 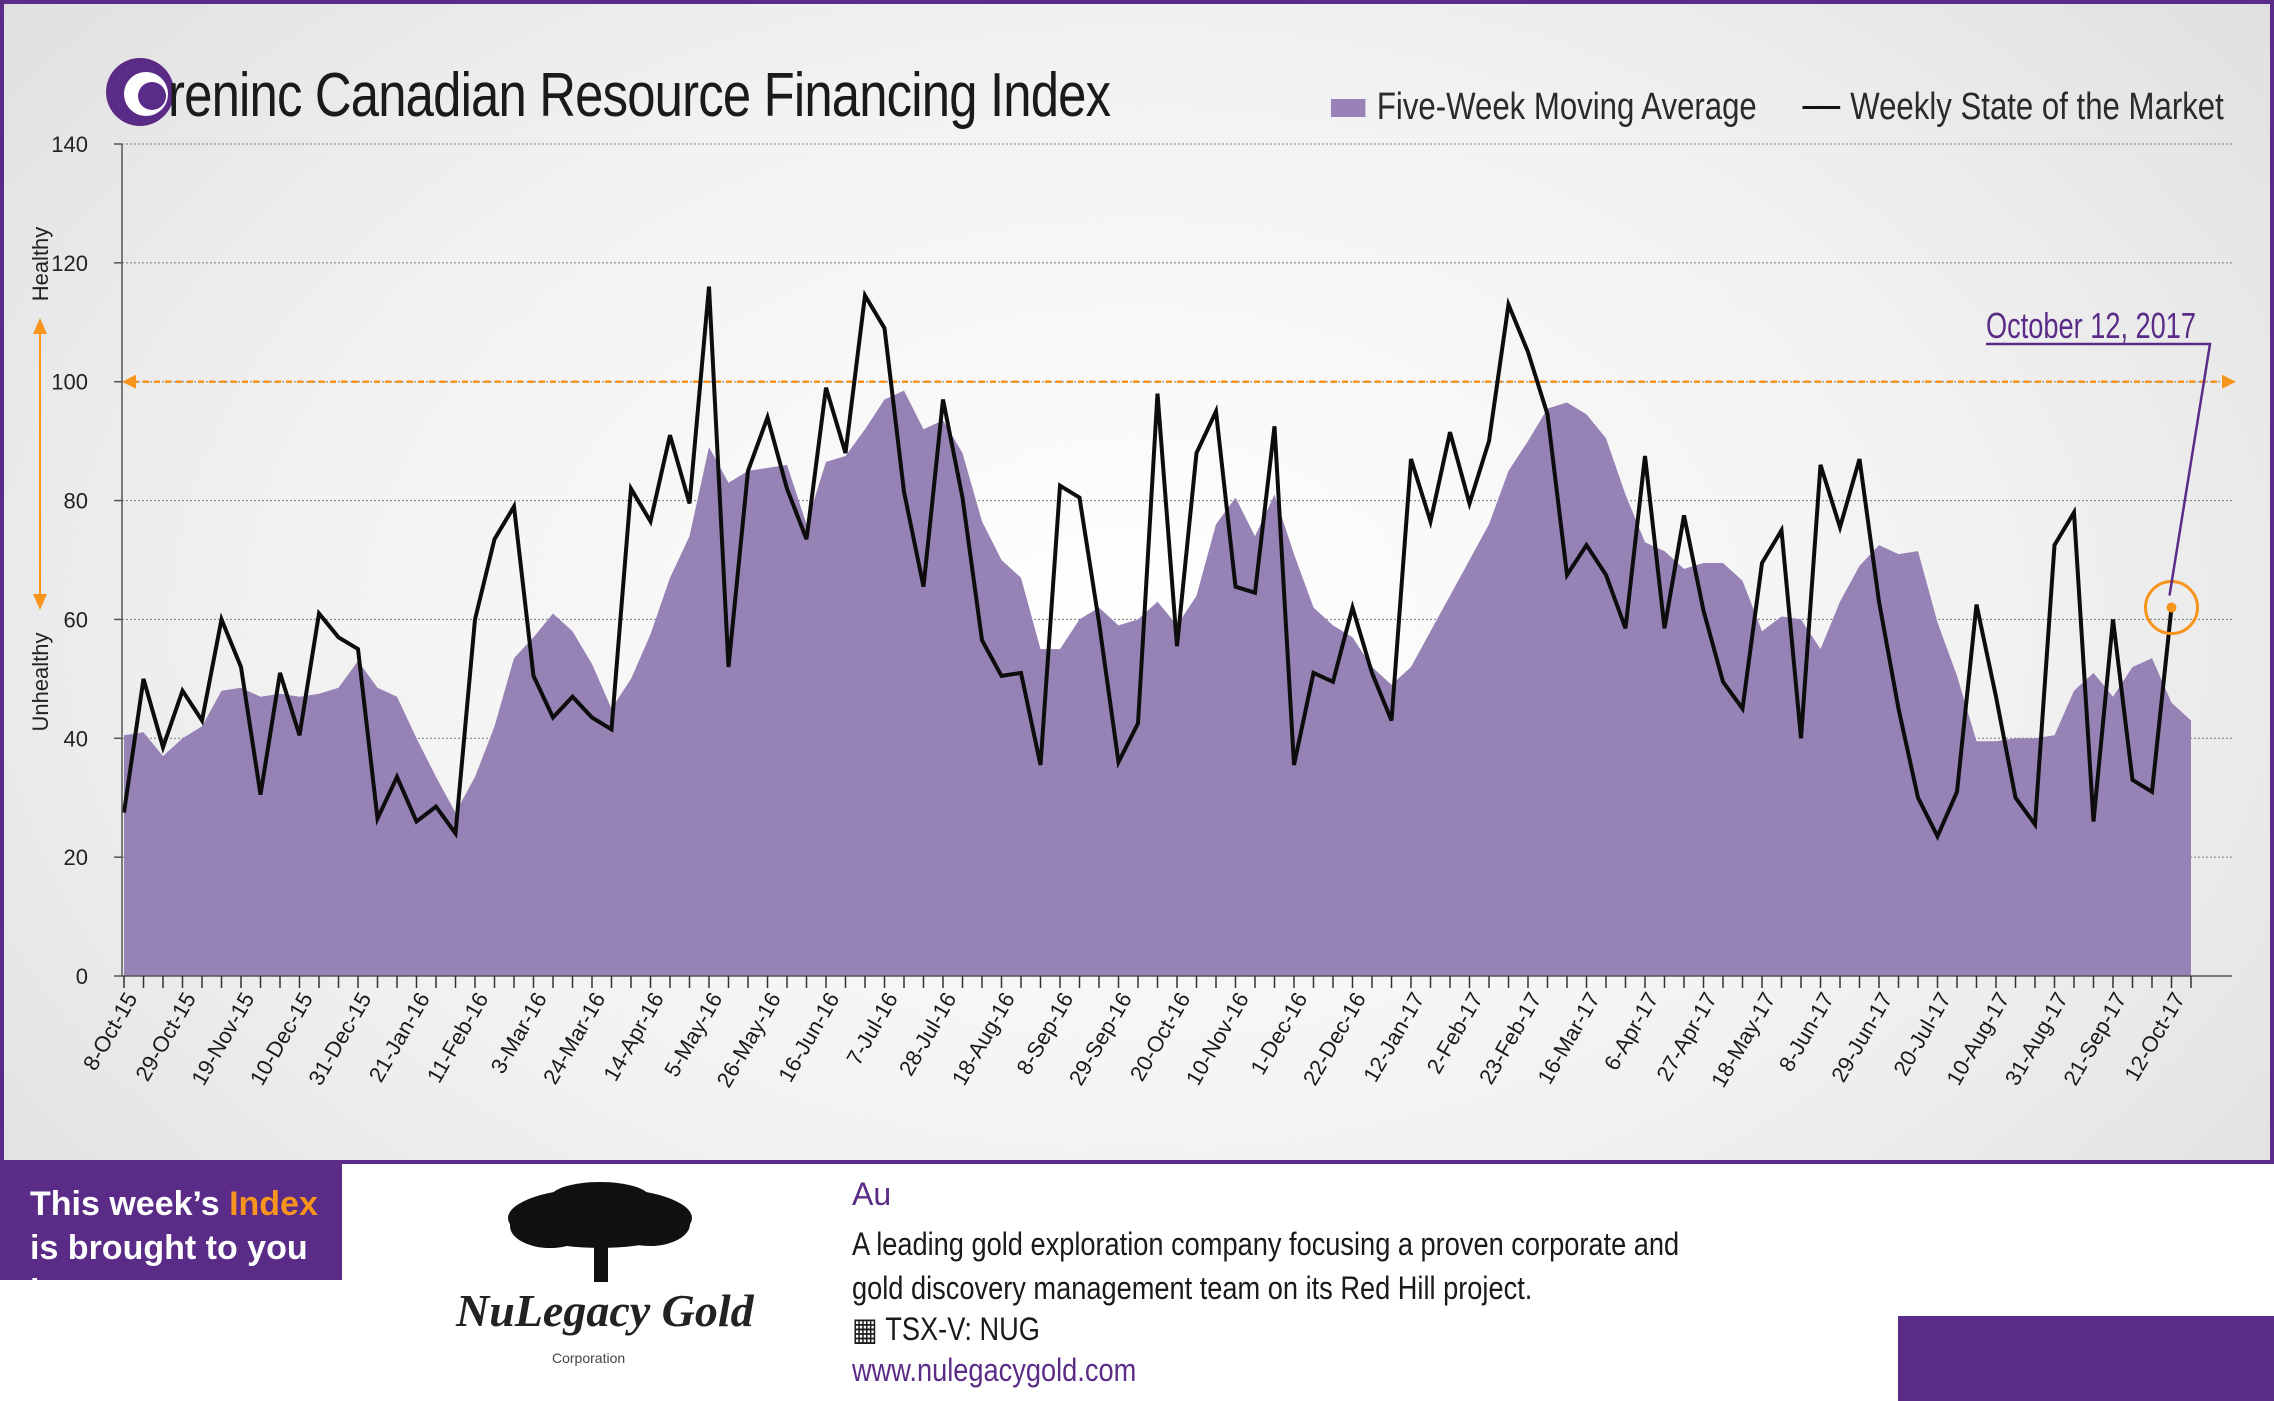 I want to click on x-tick-label: 20-Jul-17, so click(x=1922, y=1034).